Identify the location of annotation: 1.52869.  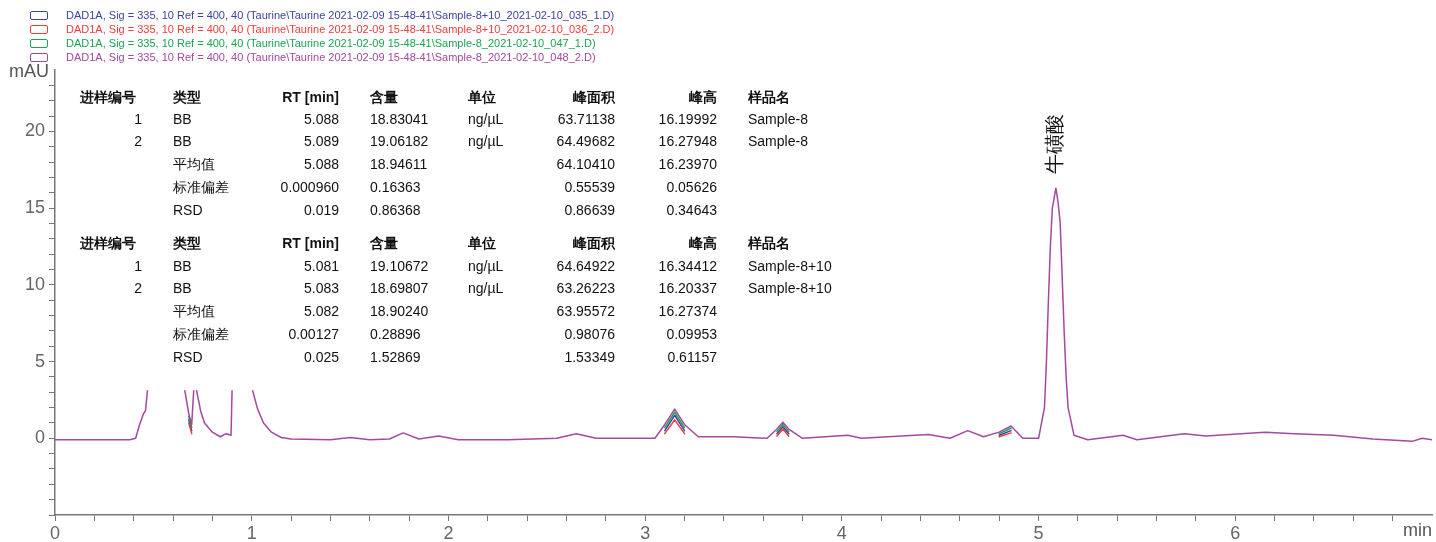
(395, 357).